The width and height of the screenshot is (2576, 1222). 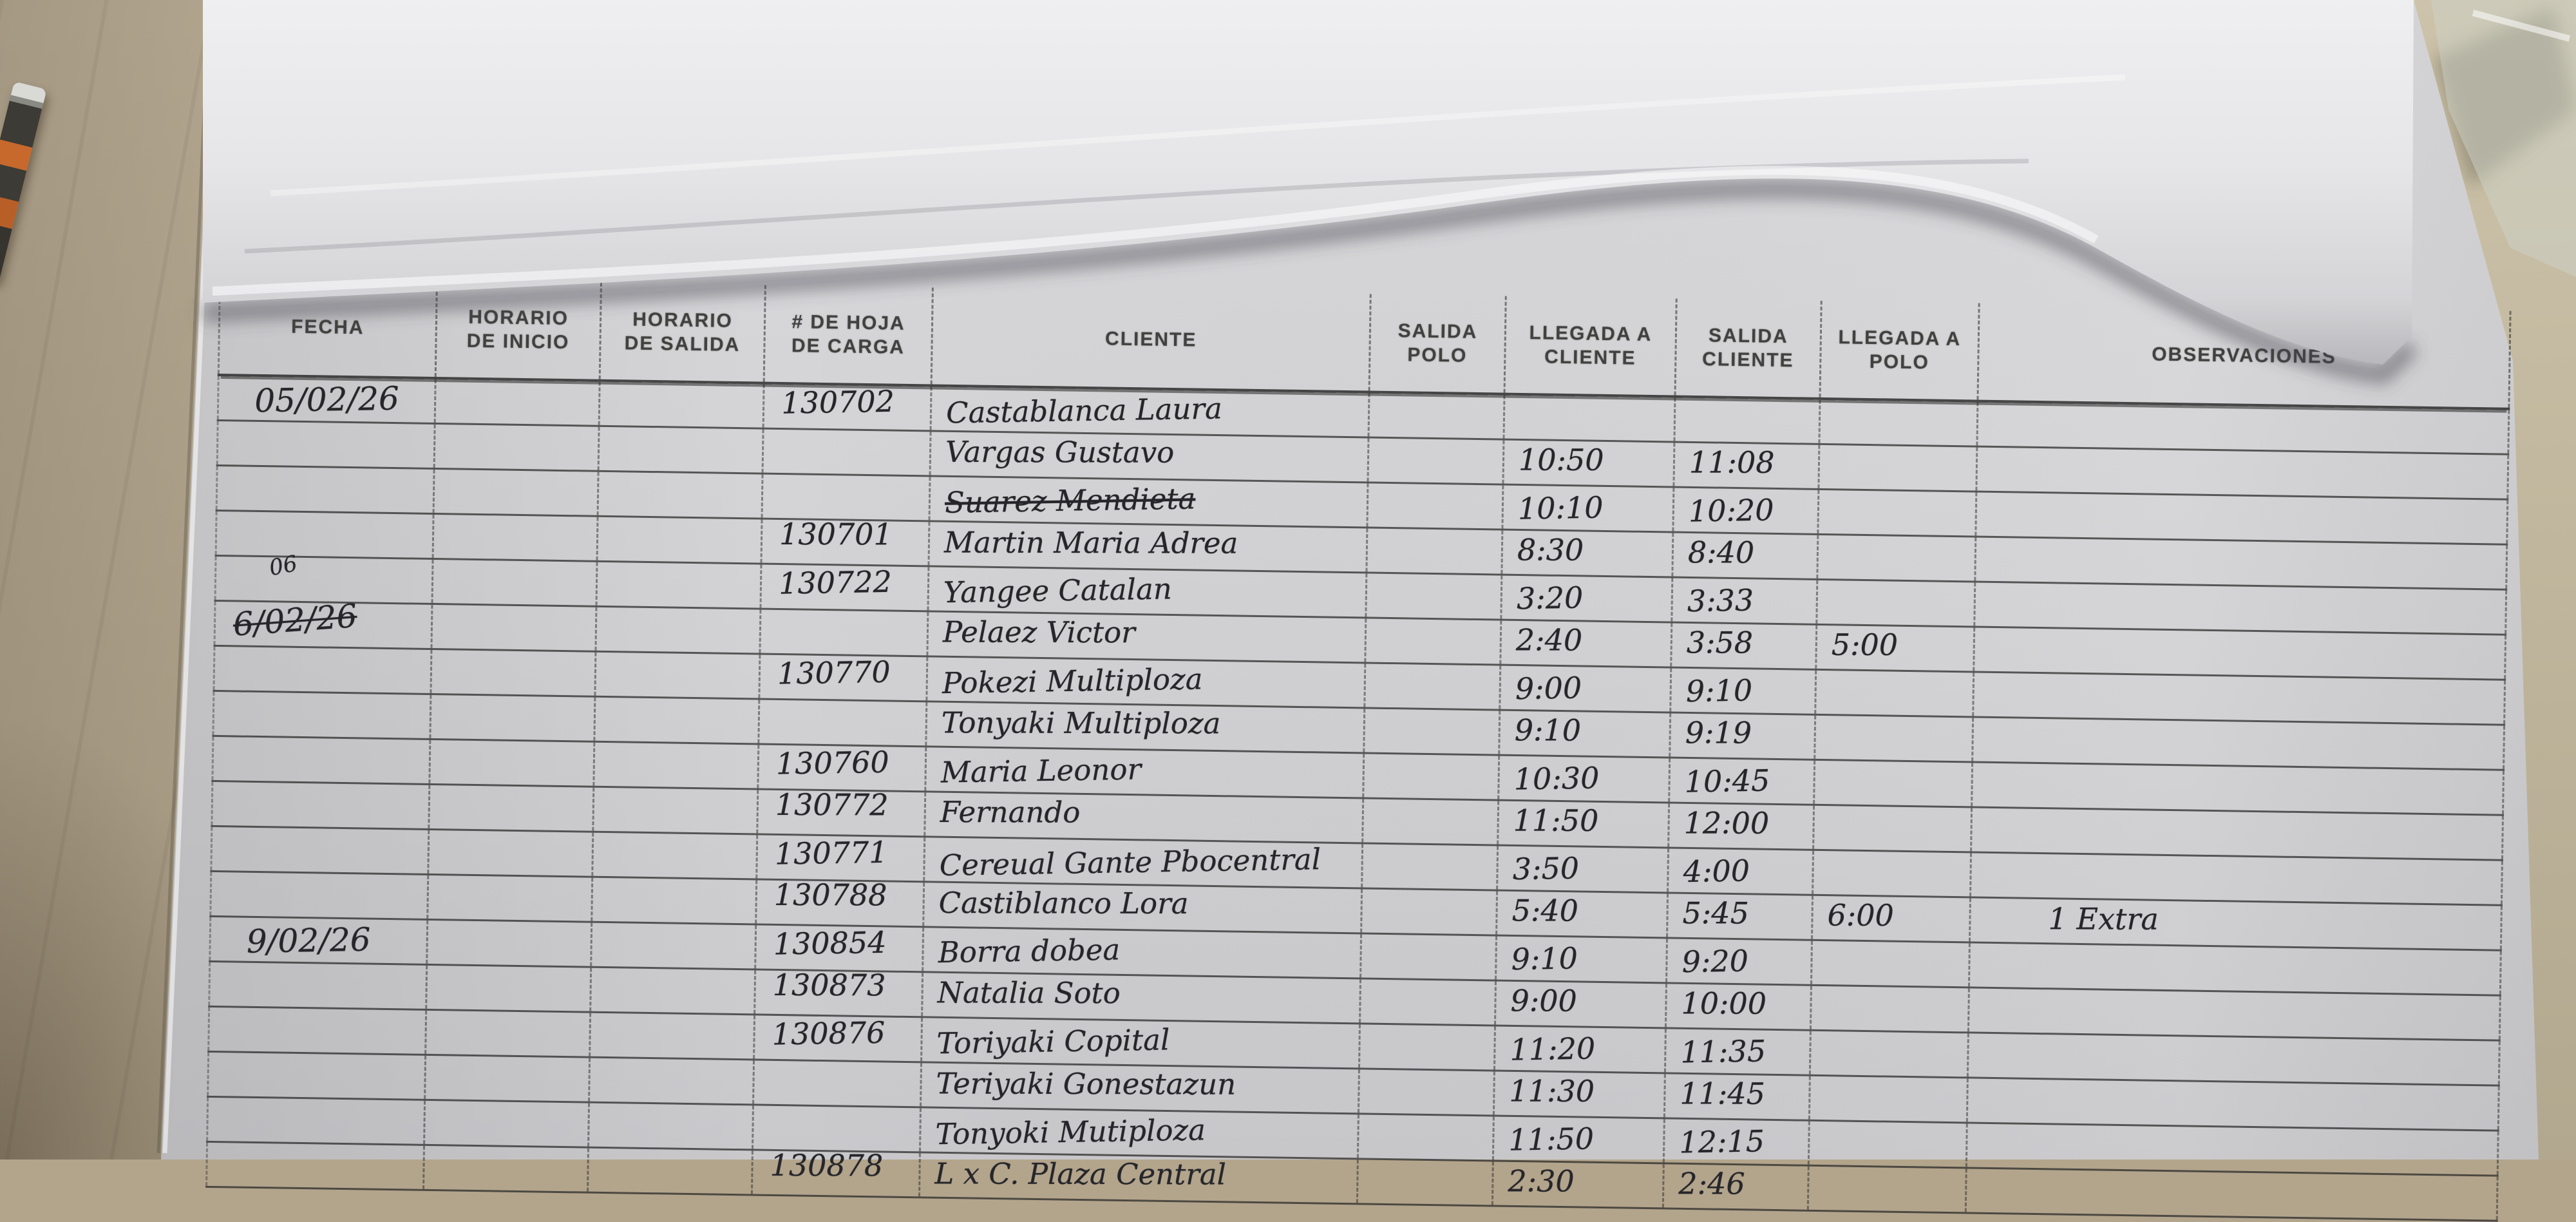 What do you see at coordinates (1556, 778) in the screenshot?
I see `handwriting-llegada_cliente: 10:30` at bounding box center [1556, 778].